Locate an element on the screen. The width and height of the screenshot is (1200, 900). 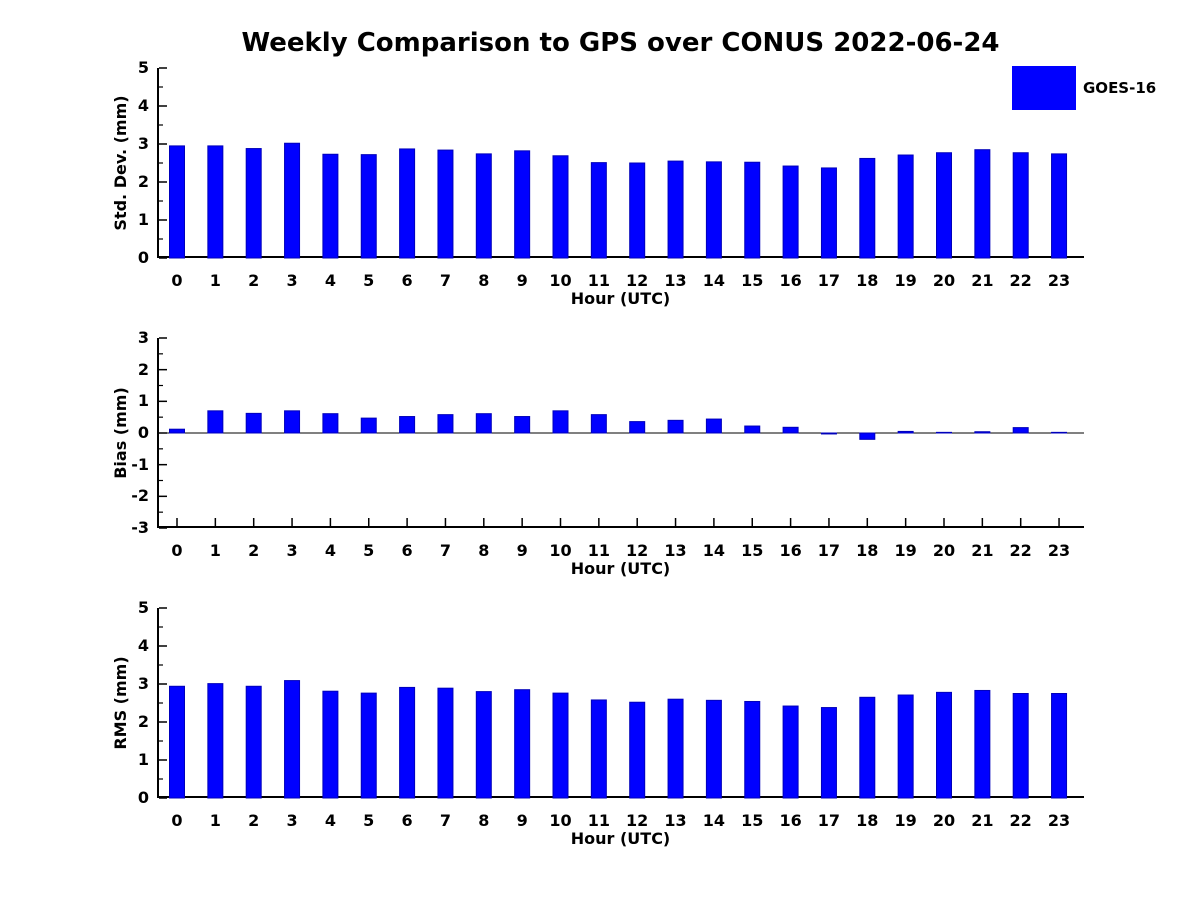
bias-xtick-label: 17 is located at coordinates (829, 550).